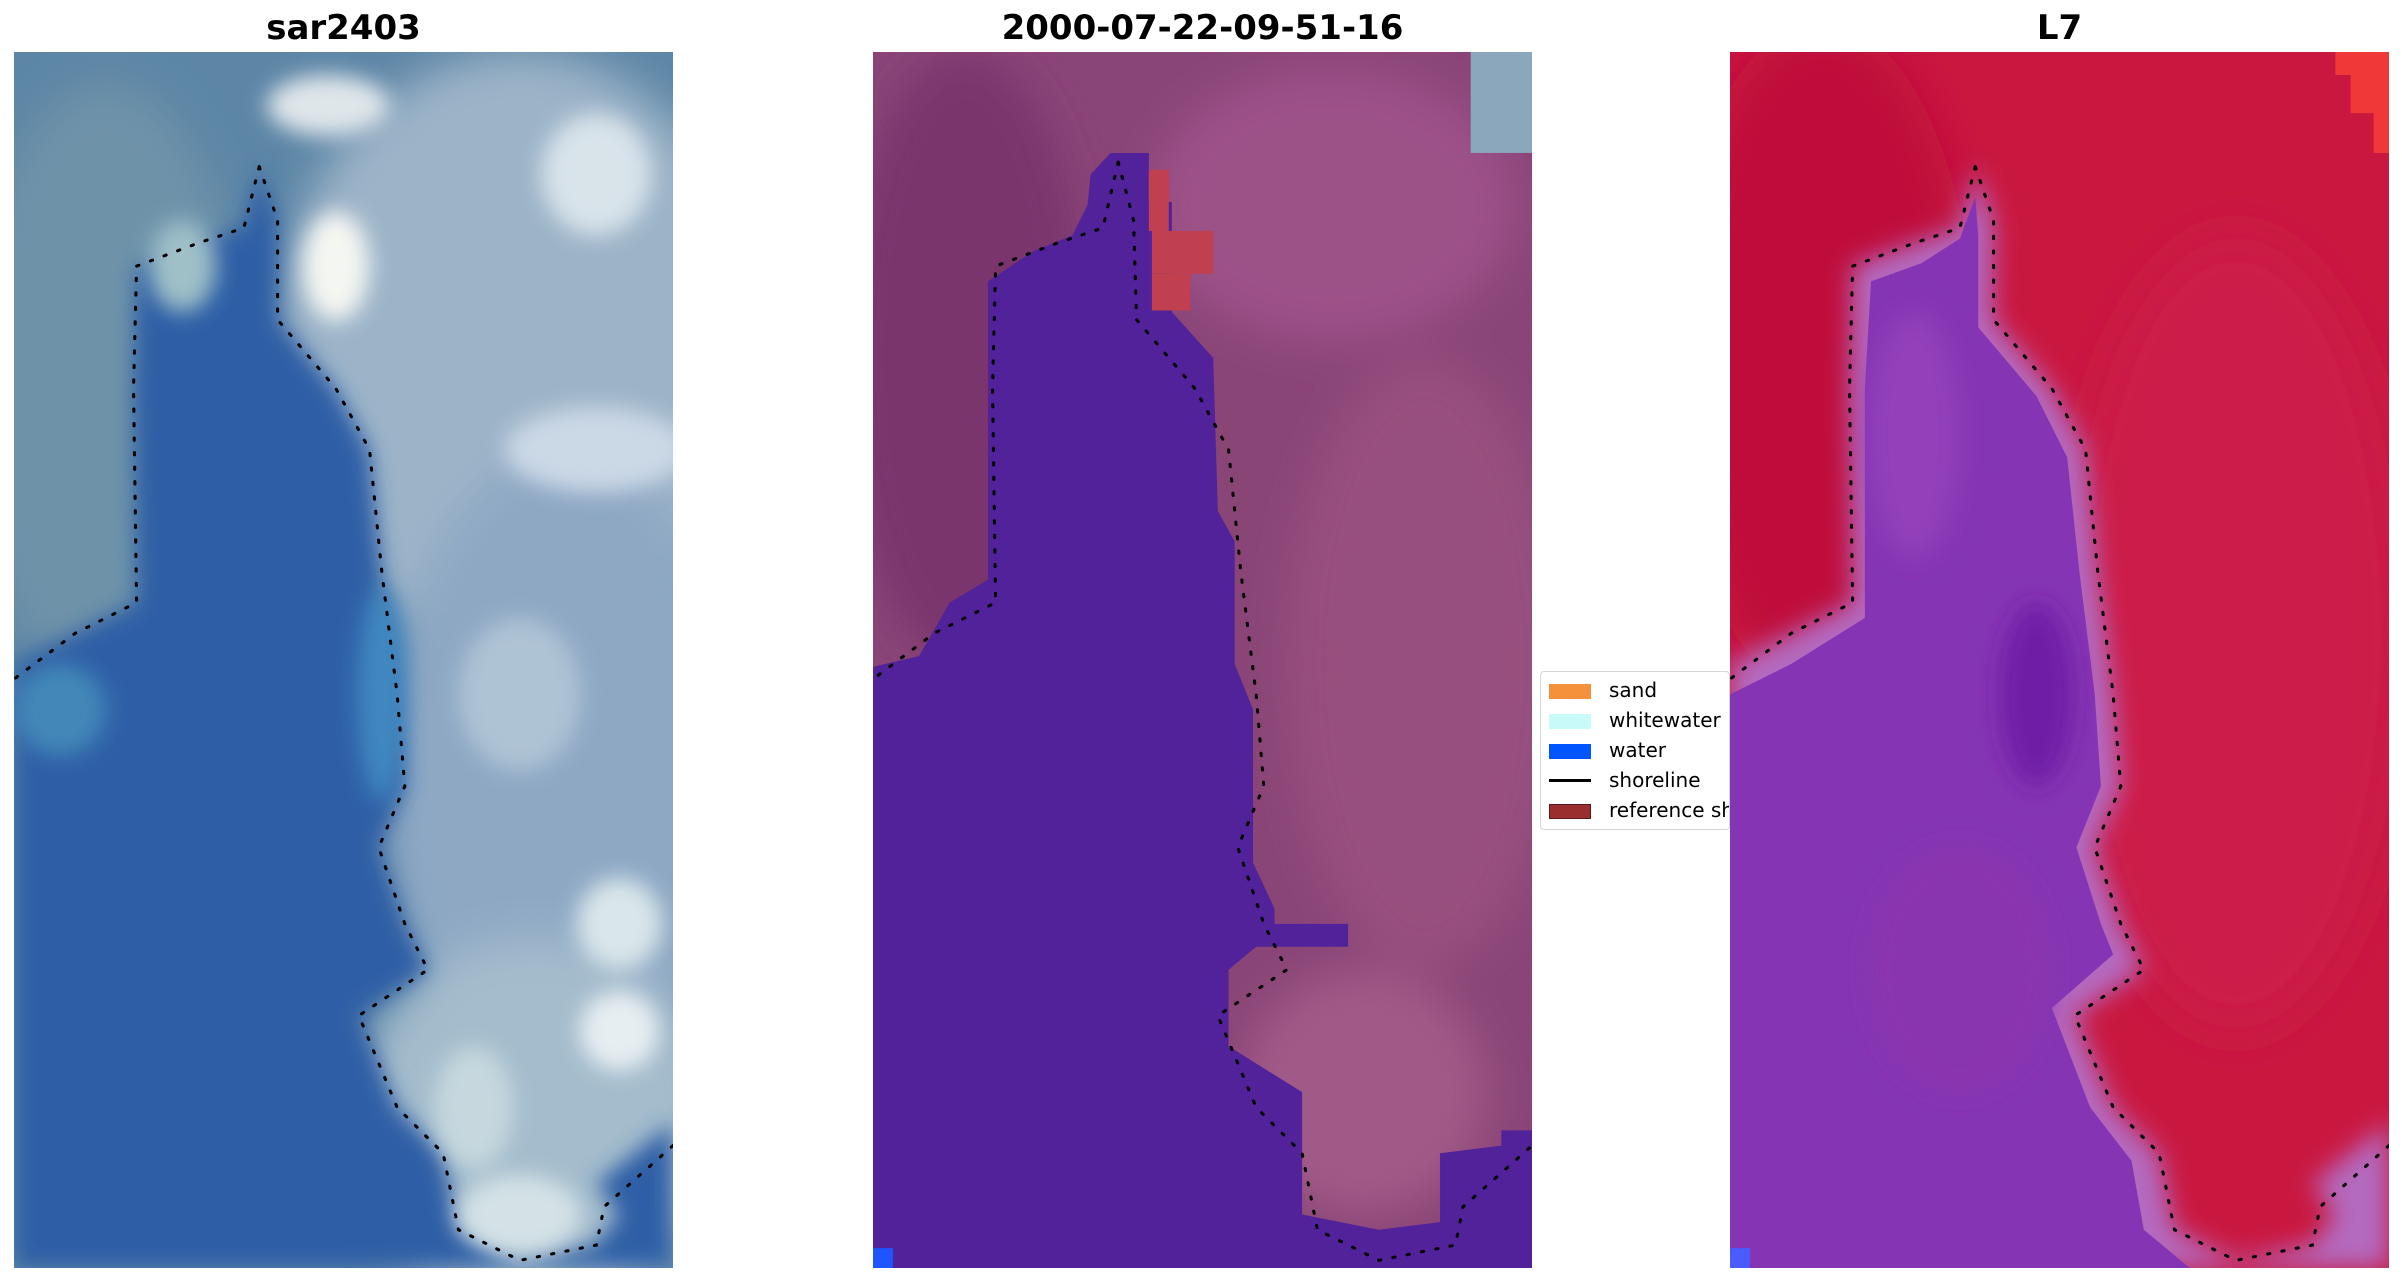  What do you see at coordinates (2059, 28) in the screenshot?
I see `panel-title-index: L7` at bounding box center [2059, 28].